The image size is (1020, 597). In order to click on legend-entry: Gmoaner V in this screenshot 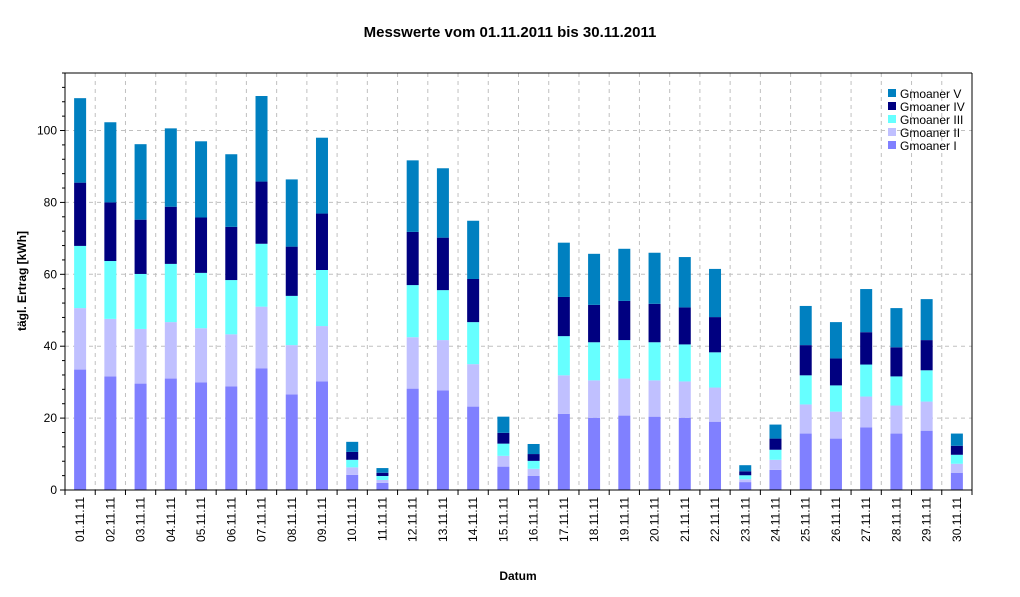, I will do `click(930, 94)`.